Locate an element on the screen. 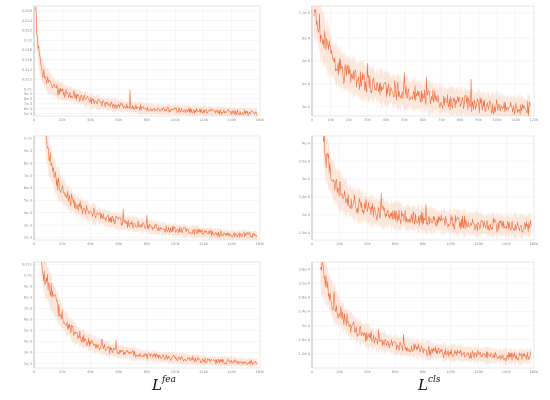 This screenshot has height=400, width=550. y-tick-label: 0.018 is located at coordinates (27, 50).